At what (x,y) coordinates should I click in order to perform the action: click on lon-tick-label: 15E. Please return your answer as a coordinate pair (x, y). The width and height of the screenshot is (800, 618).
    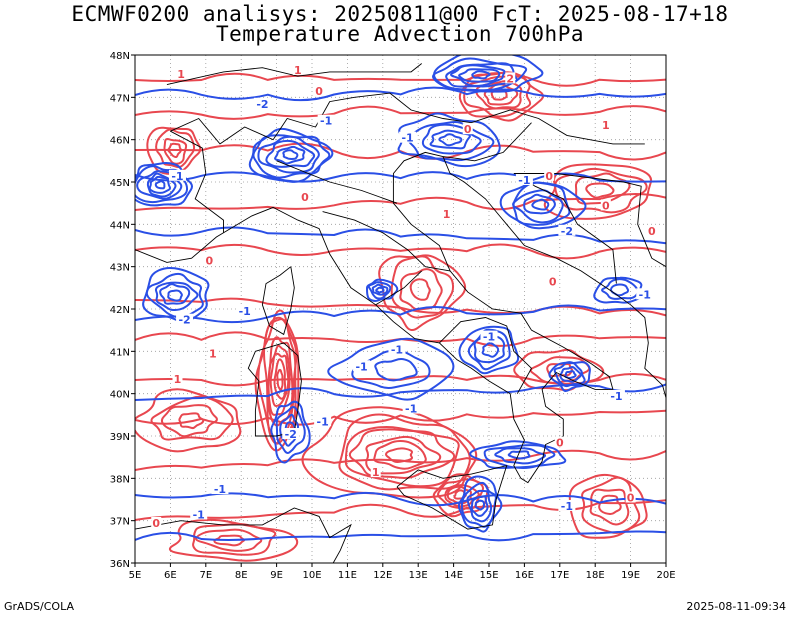
    Looking at the image, I should click on (488, 575).